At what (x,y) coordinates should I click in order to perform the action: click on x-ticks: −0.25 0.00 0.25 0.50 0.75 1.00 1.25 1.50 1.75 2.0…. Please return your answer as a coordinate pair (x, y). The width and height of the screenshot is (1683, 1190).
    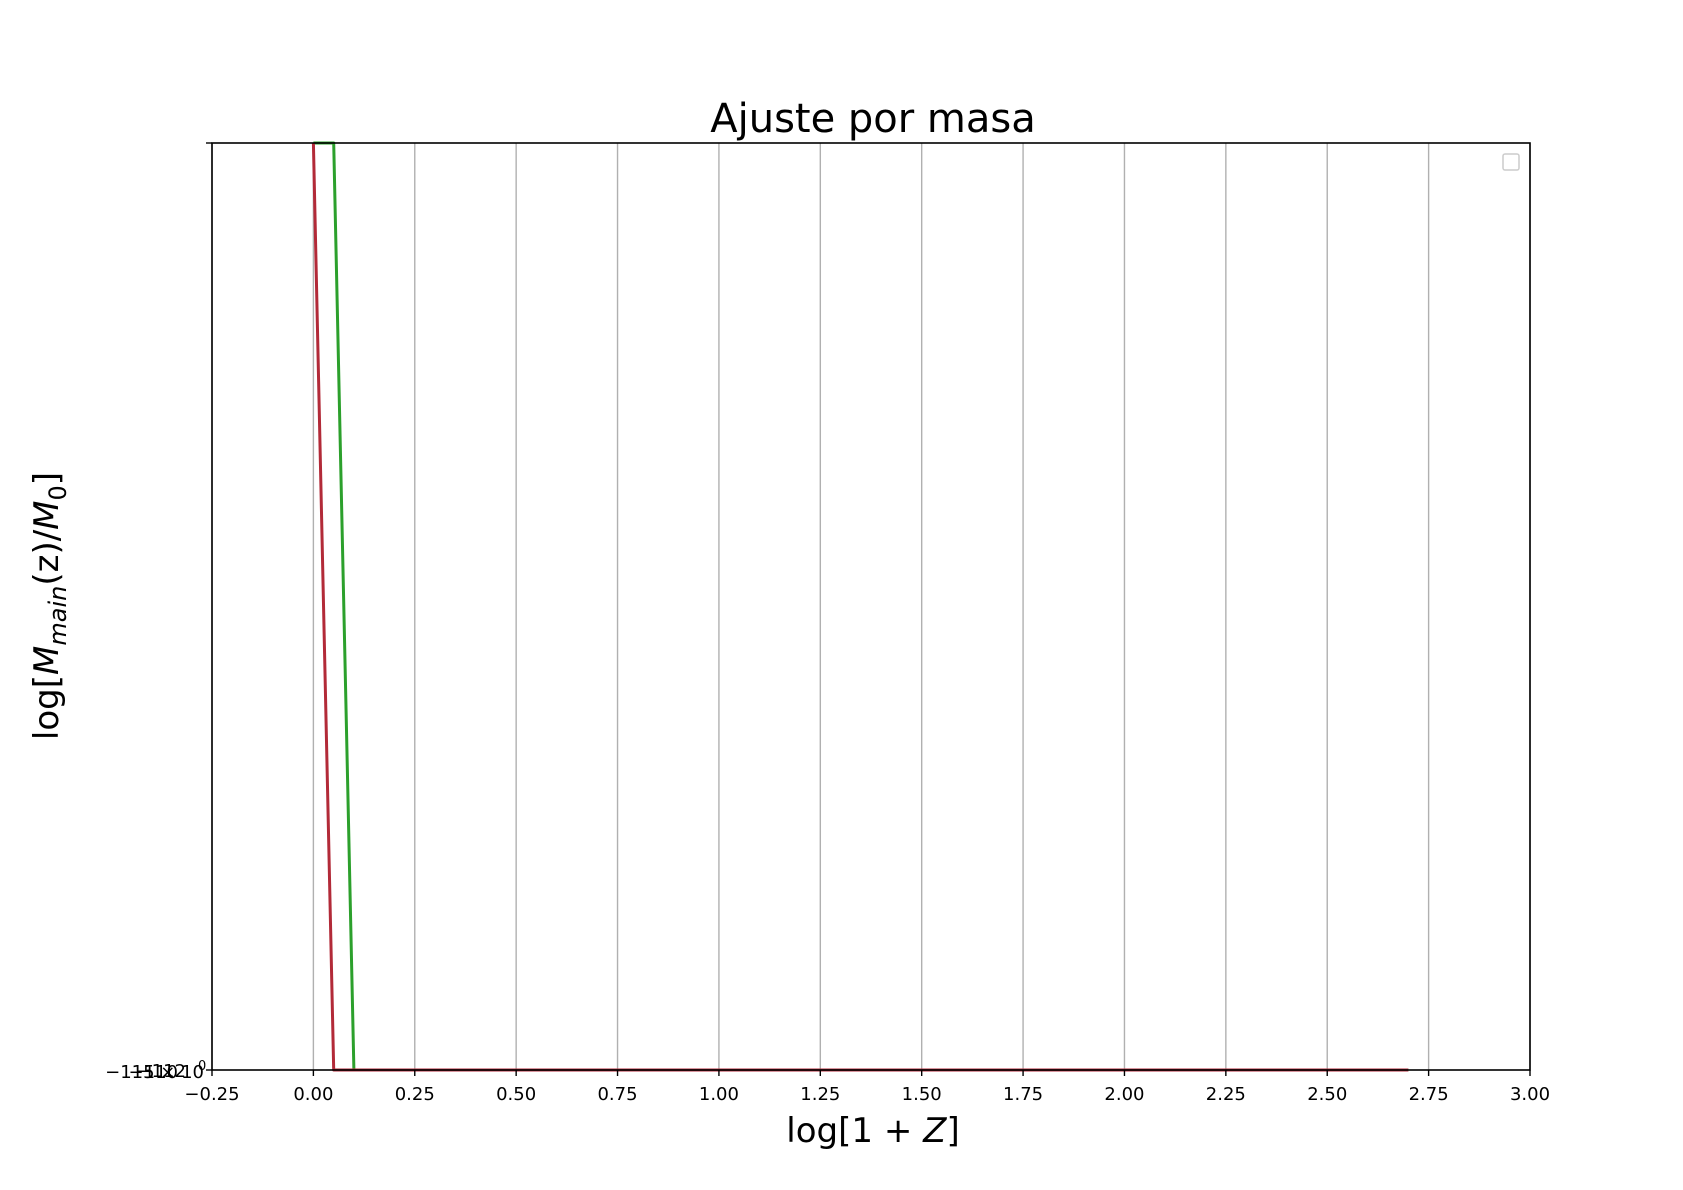
    Looking at the image, I should click on (867, 1087).